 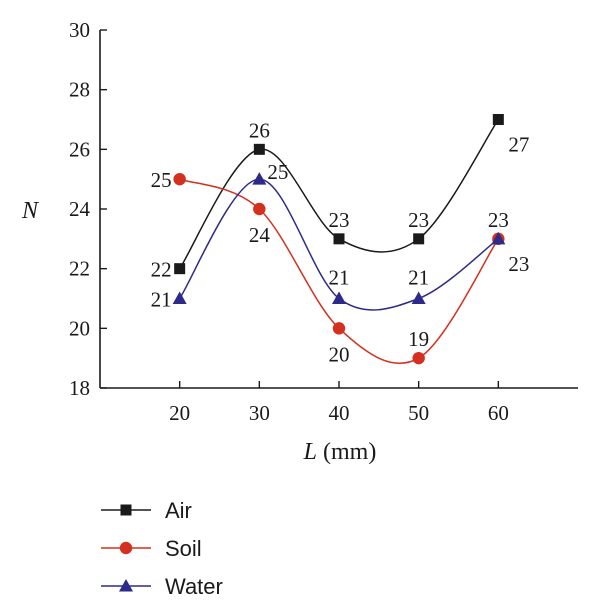 I want to click on series-line-water, so click(x=339, y=244).